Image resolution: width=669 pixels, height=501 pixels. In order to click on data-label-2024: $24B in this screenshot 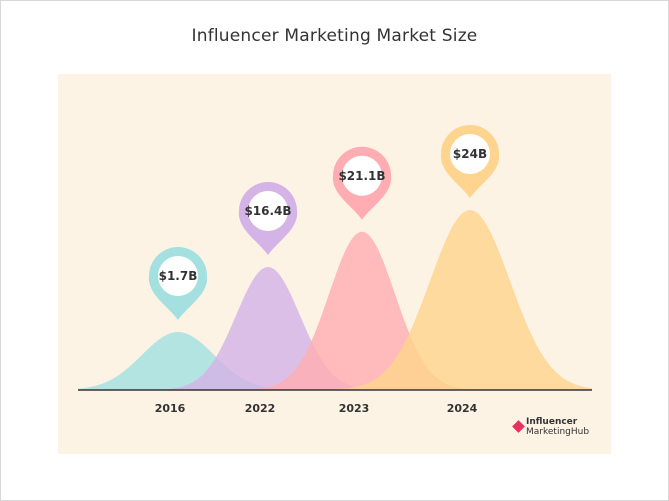, I will do `click(470, 154)`.